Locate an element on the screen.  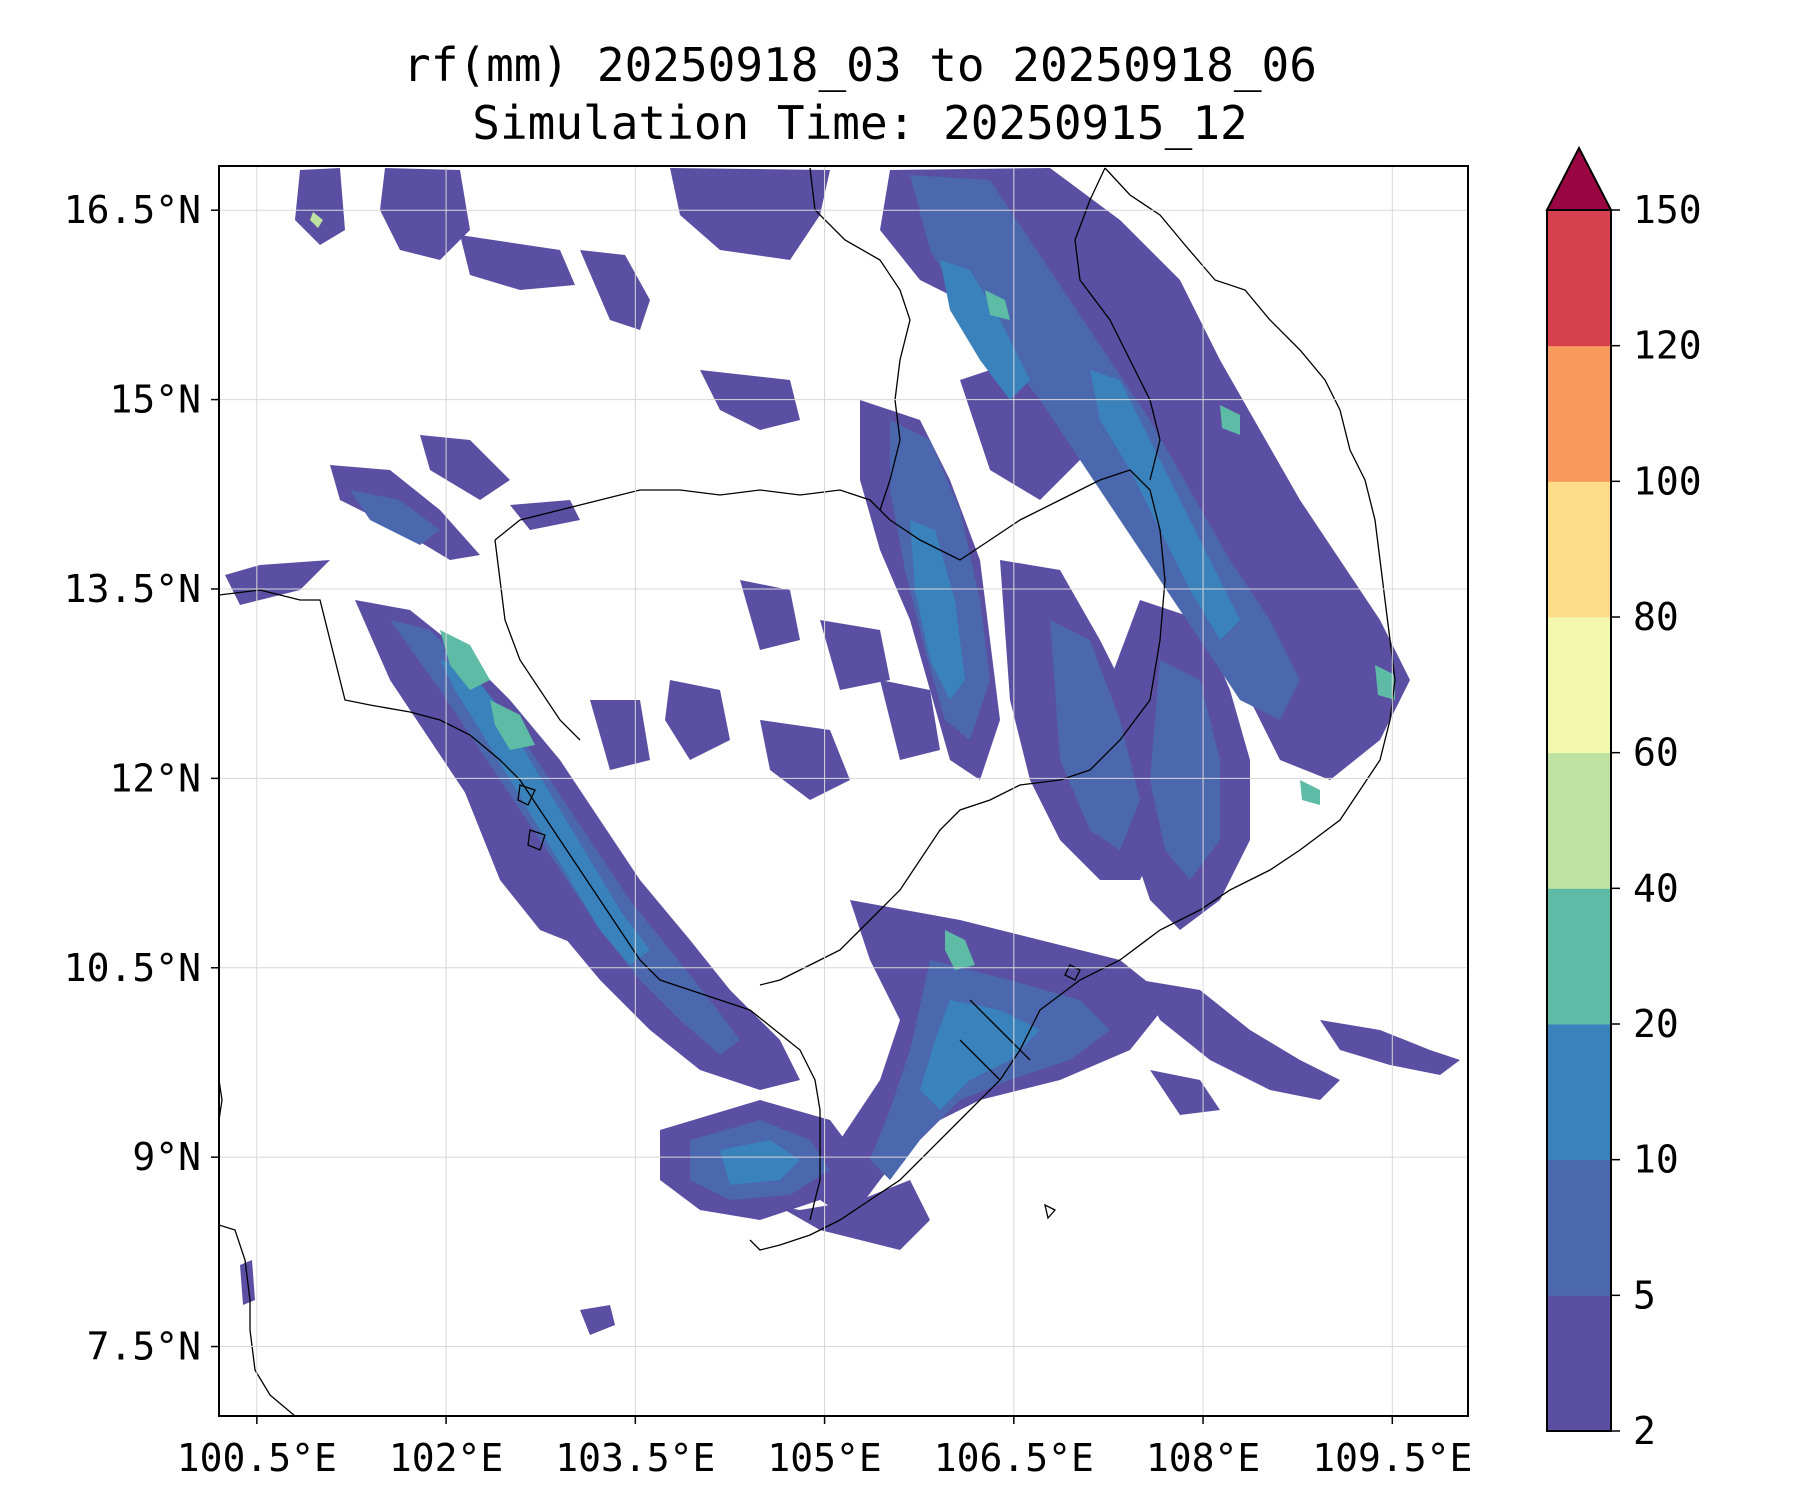
colorbar-label: 40 is located at coordinates (1656, 888).